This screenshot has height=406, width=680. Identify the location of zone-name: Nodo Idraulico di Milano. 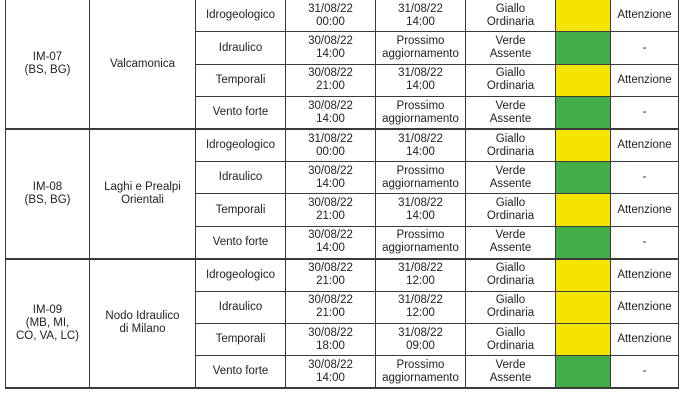
(142, 324).